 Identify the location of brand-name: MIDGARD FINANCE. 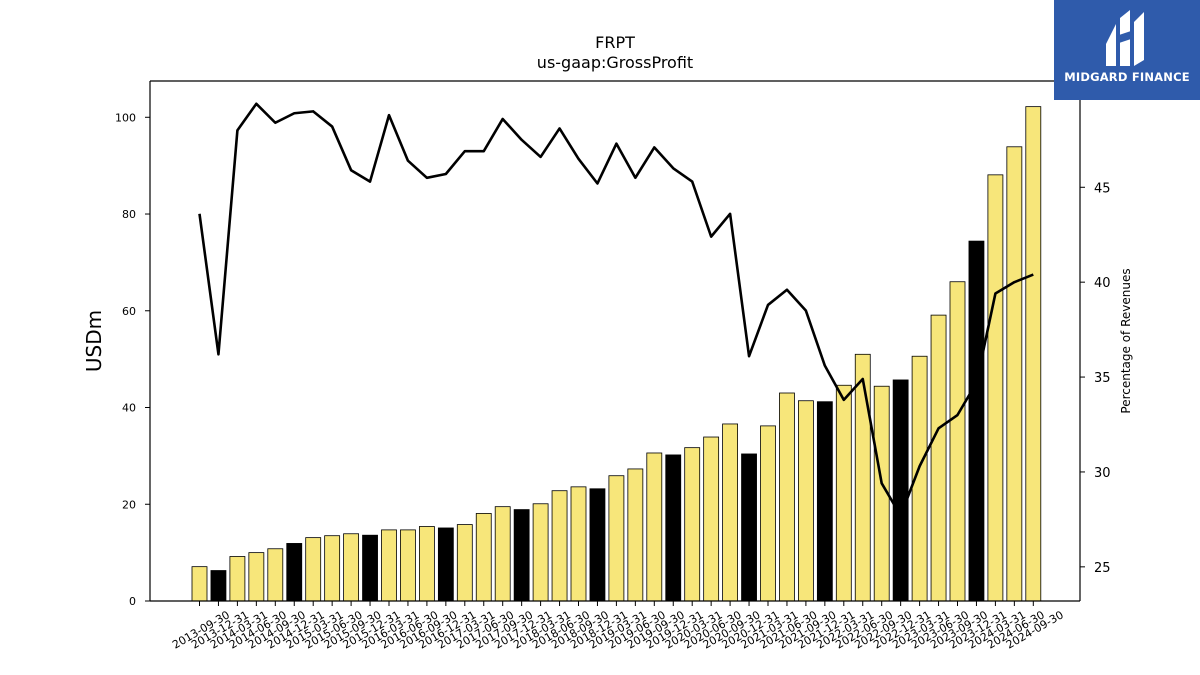
(1127, 77).